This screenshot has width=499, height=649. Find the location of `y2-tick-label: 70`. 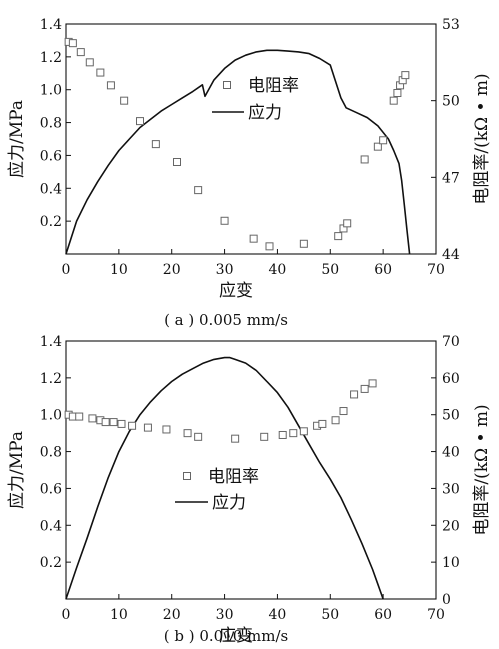

y2-tick-label: 70 is located at coordinates (451, 342).